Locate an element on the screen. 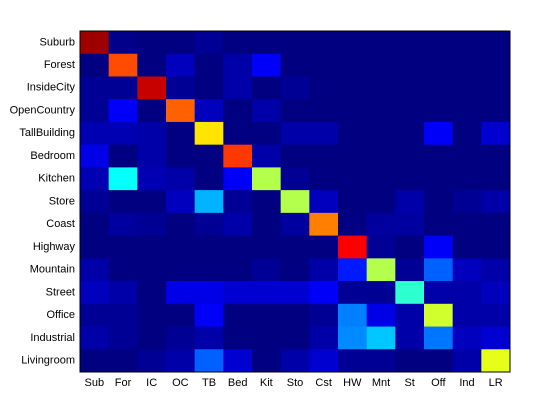 This screenshot has width=560, height=420. x-tick-label: Kit is located at coordinates (266, 383).